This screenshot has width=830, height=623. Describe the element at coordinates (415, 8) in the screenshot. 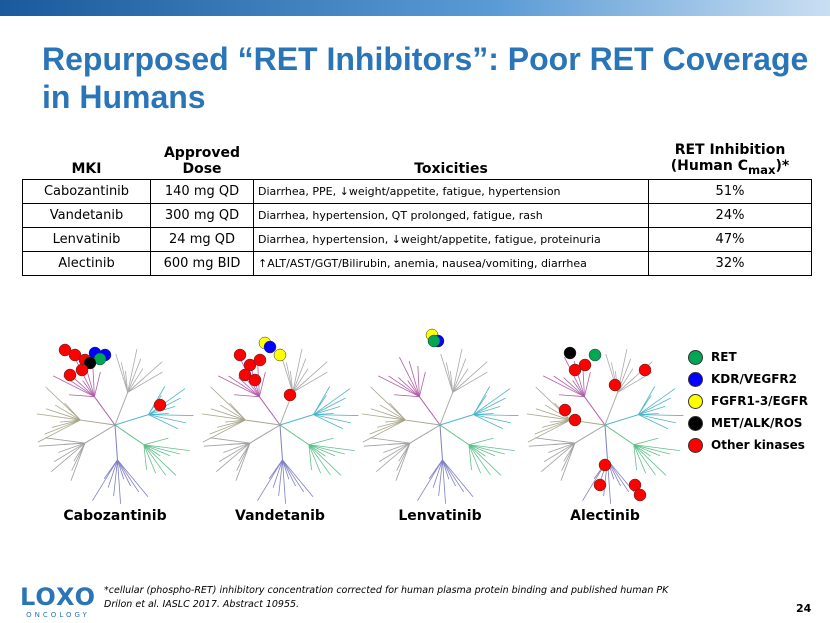

I see `top-bar` at that location.